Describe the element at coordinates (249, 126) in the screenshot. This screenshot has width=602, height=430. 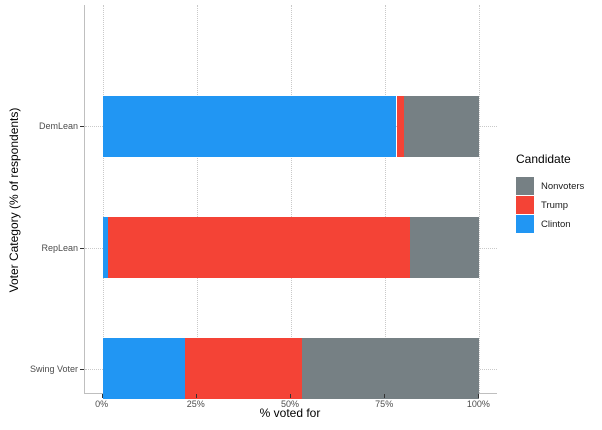
I see `bar-DemLean-Clinton` at that location.